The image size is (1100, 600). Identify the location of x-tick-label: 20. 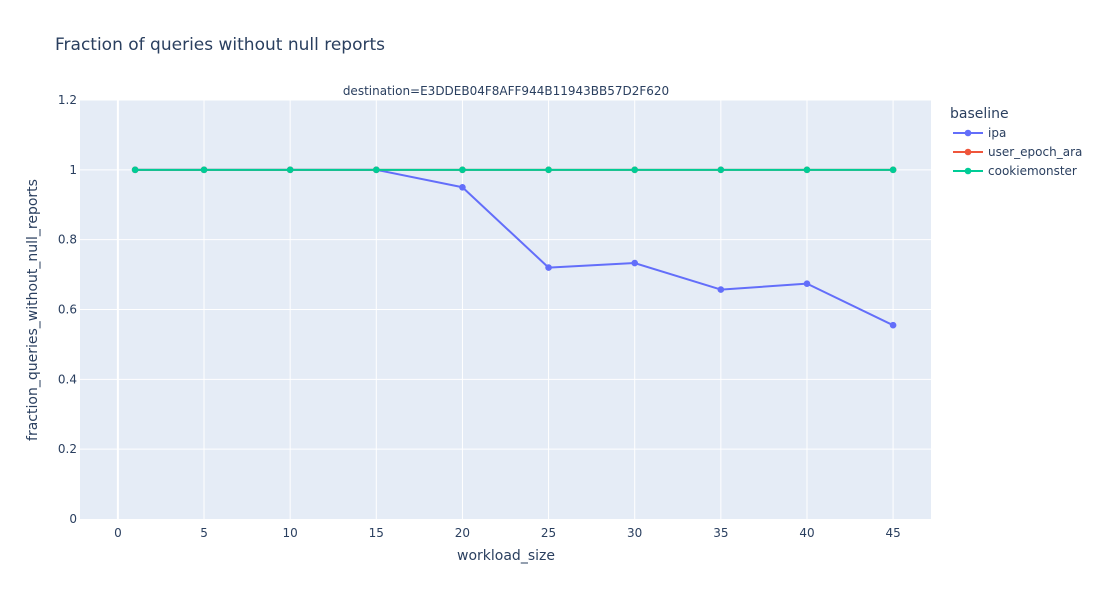
(462, 533).